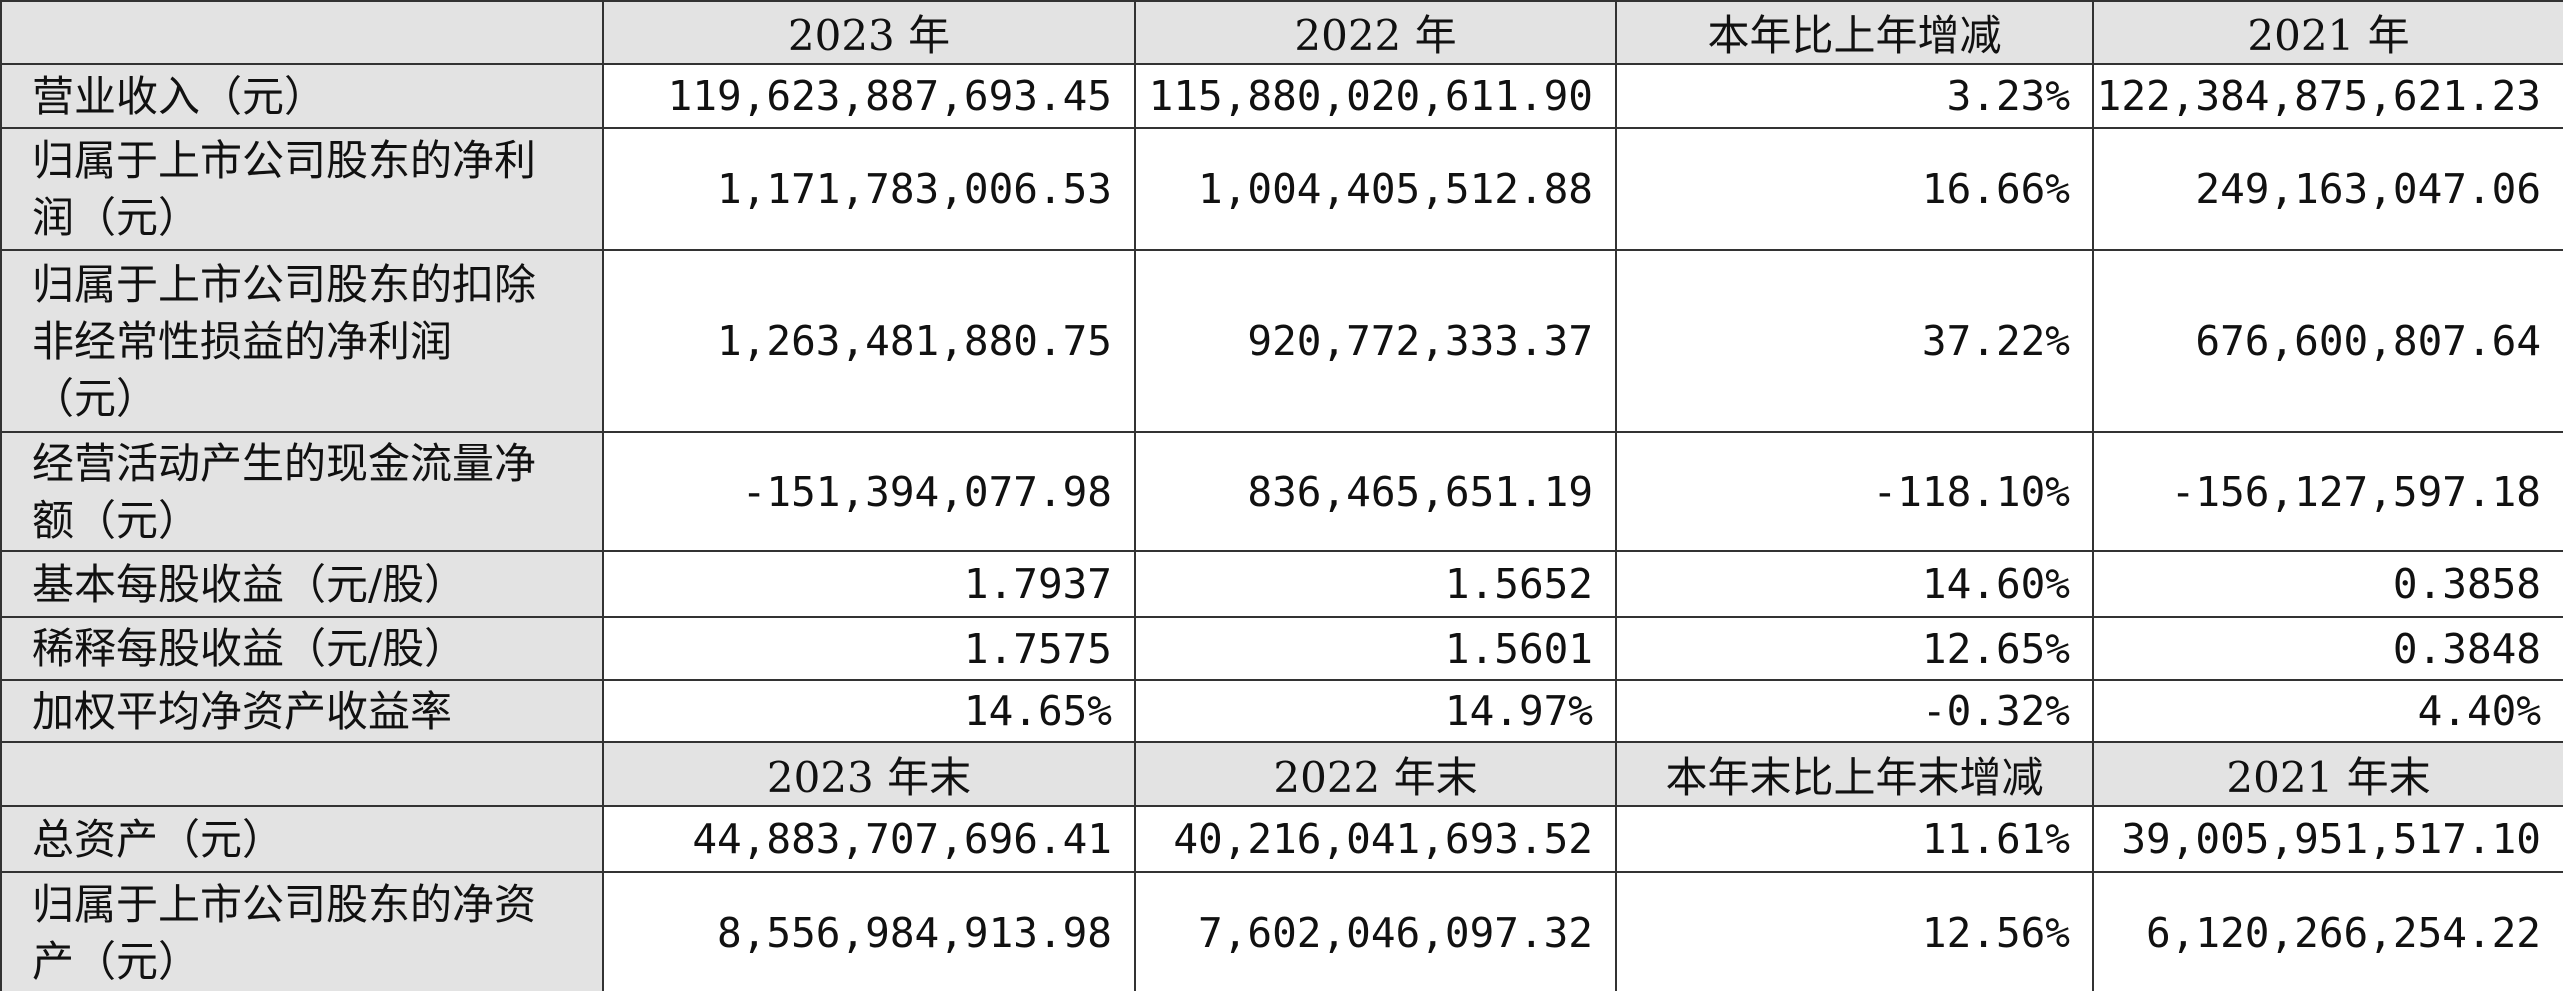 Image resolution: width=2563 pixels, height=991 pixels. Describe the element at coordinates (302, 648) in the screenshot. I see `row-label: 稀释每股收益（元/股）` at that location.